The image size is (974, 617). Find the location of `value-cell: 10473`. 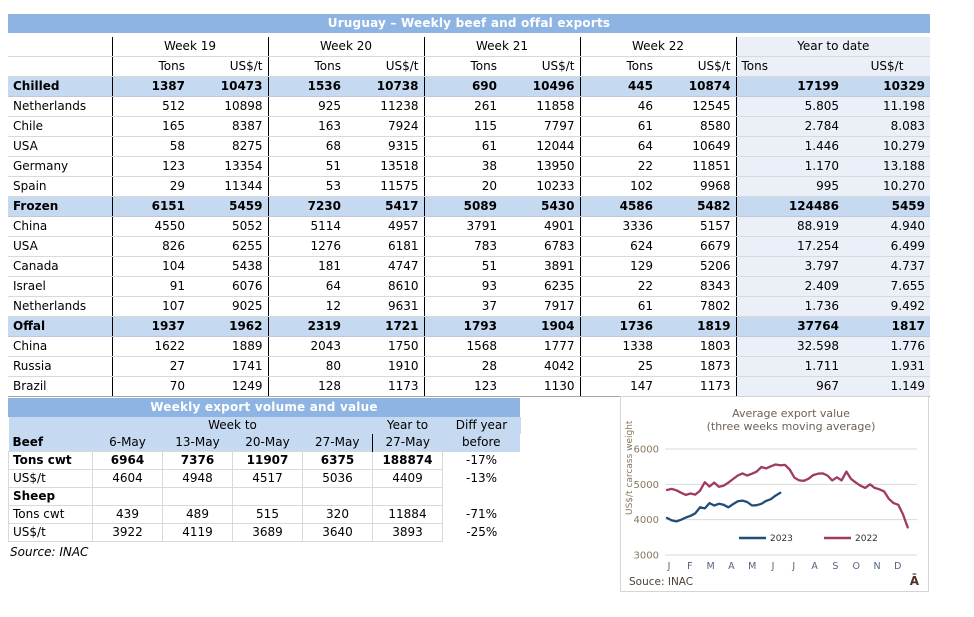

value-cell: 10473 is located at coordinates (229, 86).